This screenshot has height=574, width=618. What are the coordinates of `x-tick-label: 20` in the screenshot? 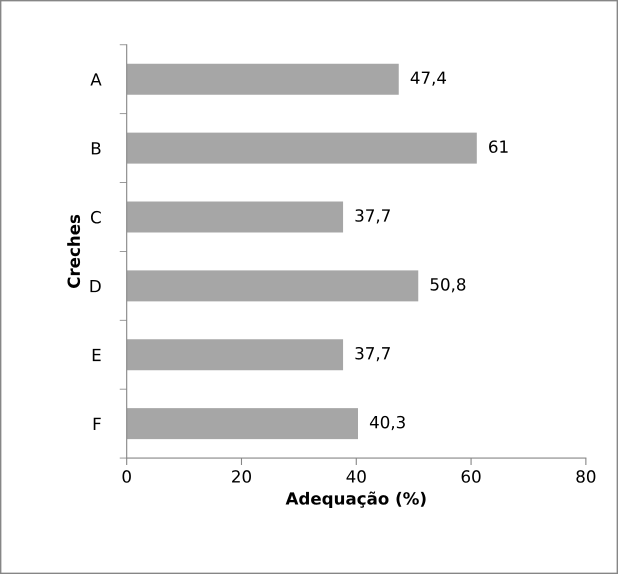 It's located at (241, 476).